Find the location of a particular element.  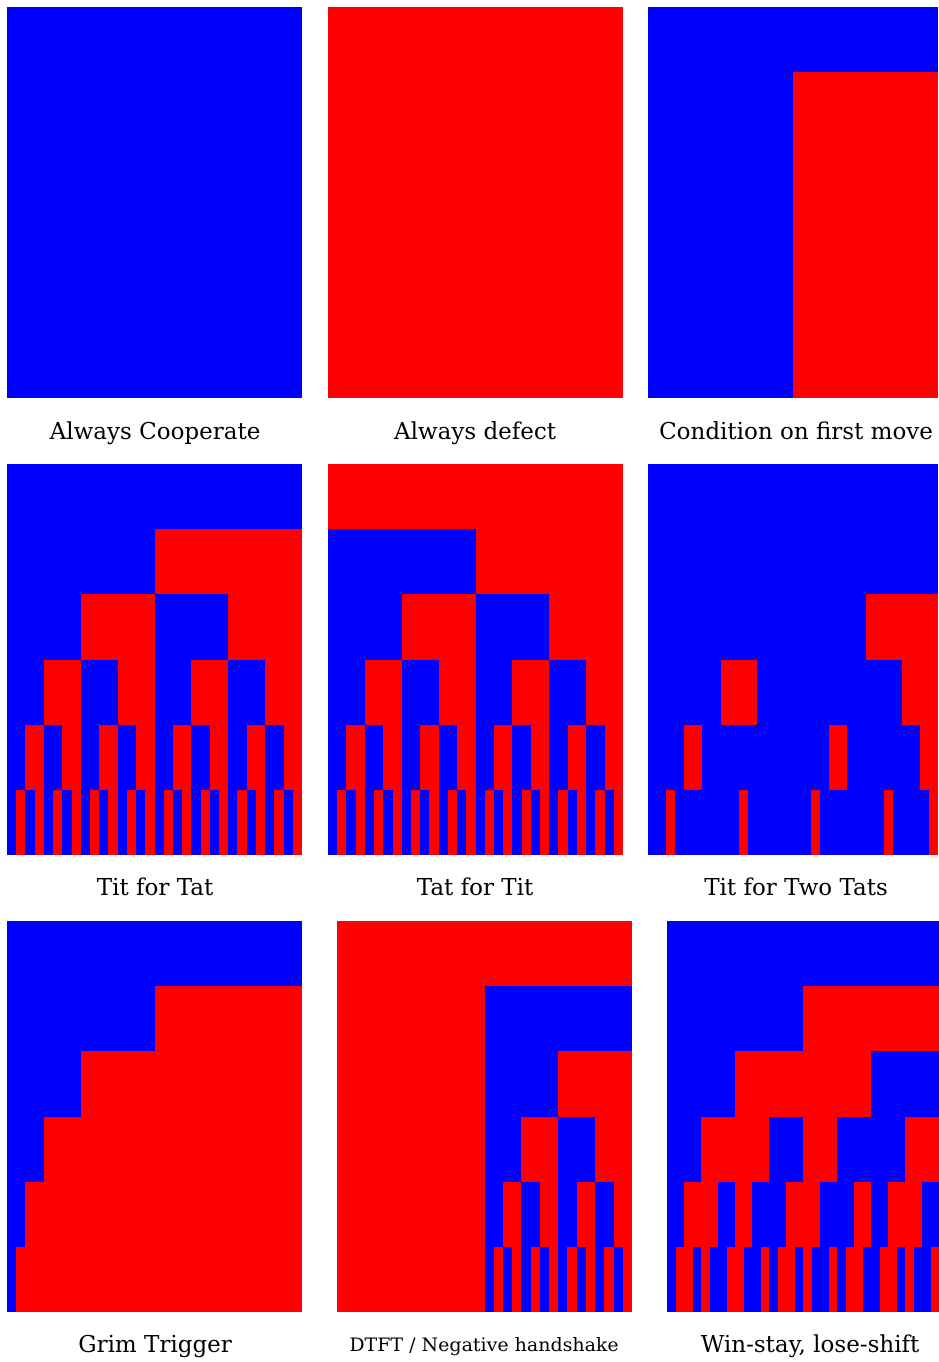

strategy-panel-tat-for-tit is located at coordinates (475, 659).